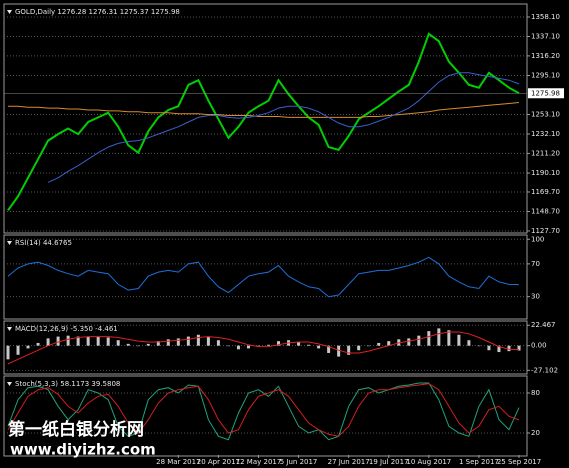 The width and height of the screenshot is (569, 468). Describe the element at coordinates (259, 462) in the screenshot. I see `x-tick-label: 12 May 2017` at that location.